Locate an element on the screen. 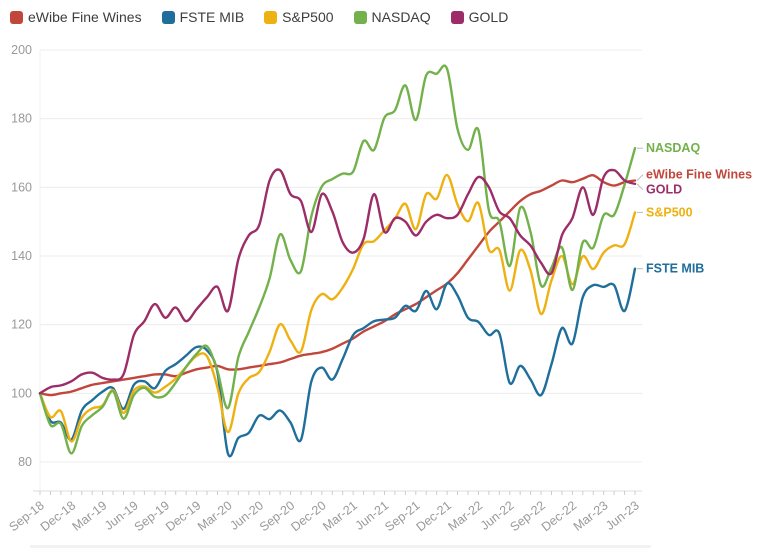  series-end-label-gold: GOLD is located at coordinates (664, 190).